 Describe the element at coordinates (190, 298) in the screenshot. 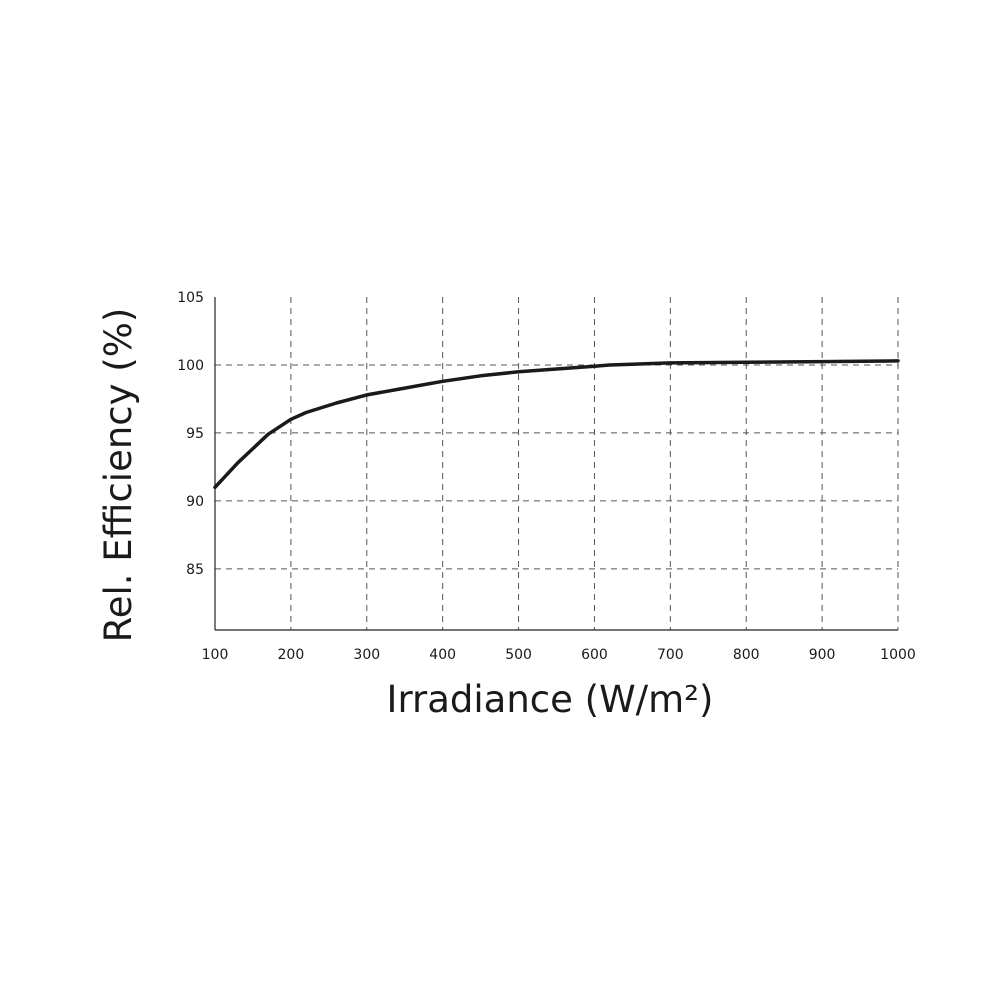

I see `y-tick-label: 105` at that location.